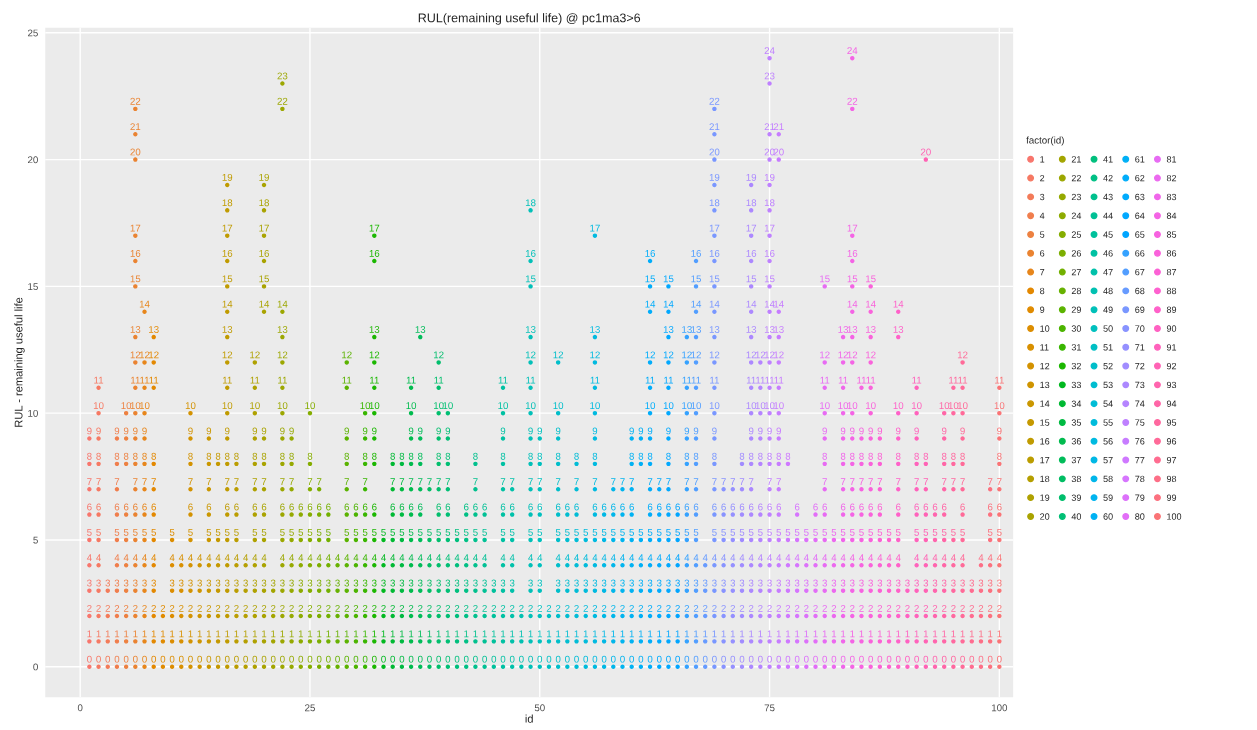  What do you see at coordinates (1076, 422) in the screenshot?
I see `legend-label: 35` at bounding box center [1076, 422].